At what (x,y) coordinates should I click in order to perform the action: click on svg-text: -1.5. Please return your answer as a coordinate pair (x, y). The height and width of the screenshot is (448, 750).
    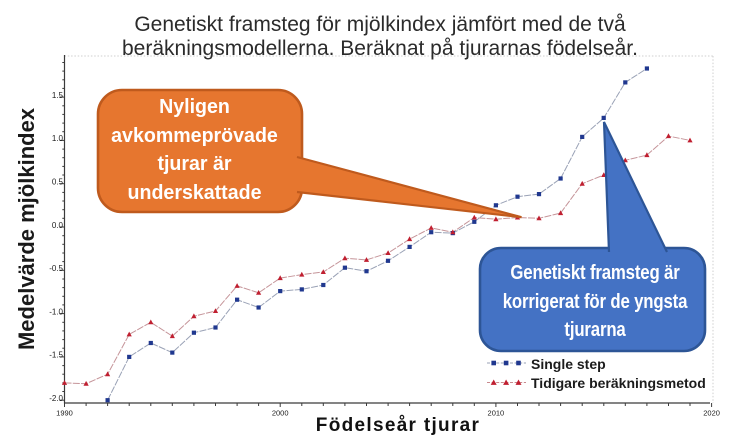
    Looking at the image, I should click on (56, 355).